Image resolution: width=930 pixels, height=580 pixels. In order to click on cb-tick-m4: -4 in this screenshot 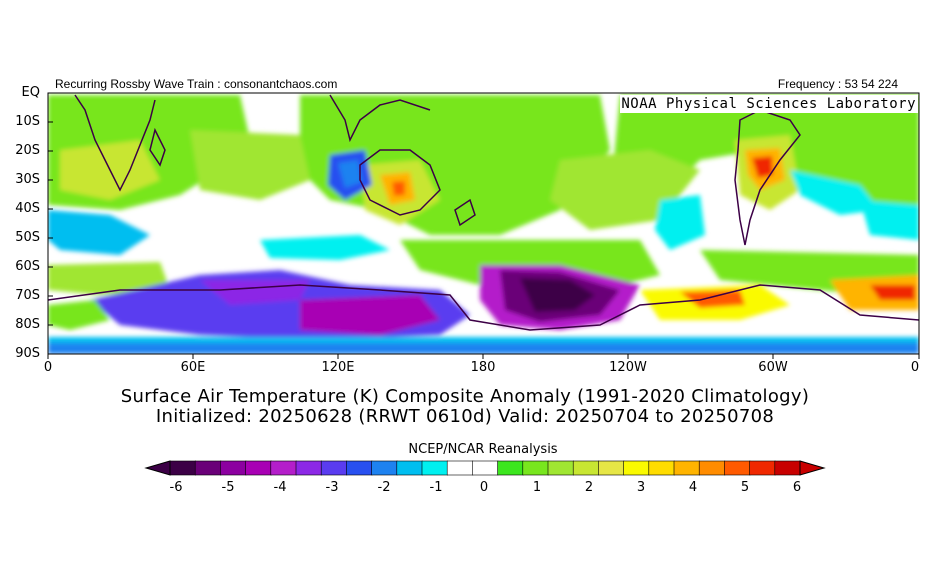, I will do `click(280, 487)`.